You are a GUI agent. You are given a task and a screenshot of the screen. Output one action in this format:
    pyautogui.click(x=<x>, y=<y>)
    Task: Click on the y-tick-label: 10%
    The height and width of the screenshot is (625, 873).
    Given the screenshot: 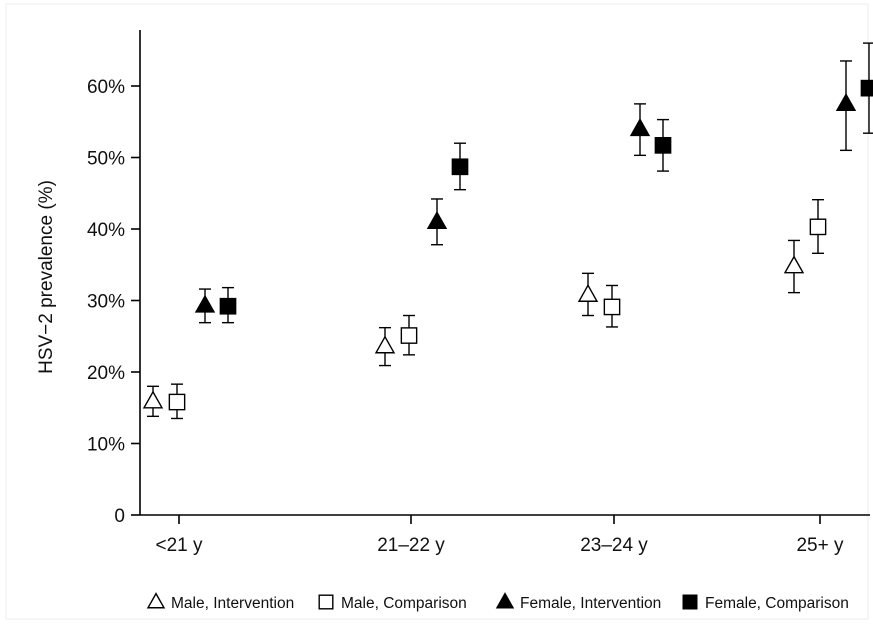 What is the action you would take?
    pyautogui.click(x=106, y=445)
    